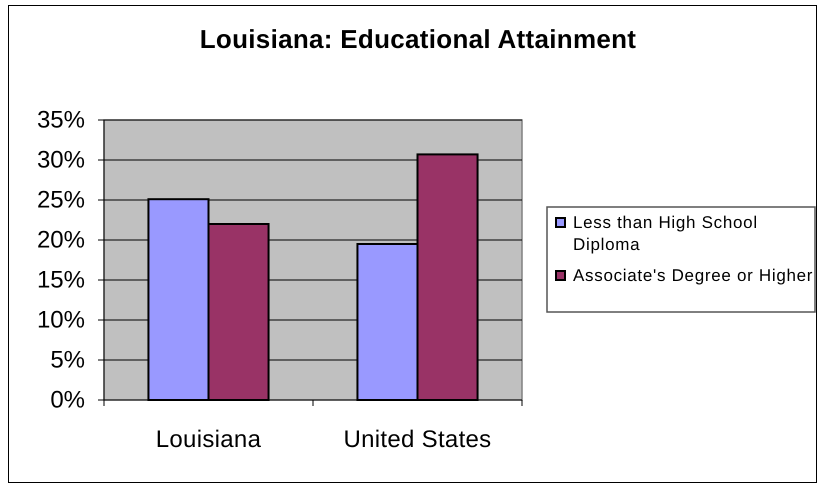 Image resolution: width=817 pixels, height=483 pixels. What do you see at coordinates (693, 275) in the screenshot?
I see `legend-label: Associate's Degree or Higher` at bounding box center [693, 275].